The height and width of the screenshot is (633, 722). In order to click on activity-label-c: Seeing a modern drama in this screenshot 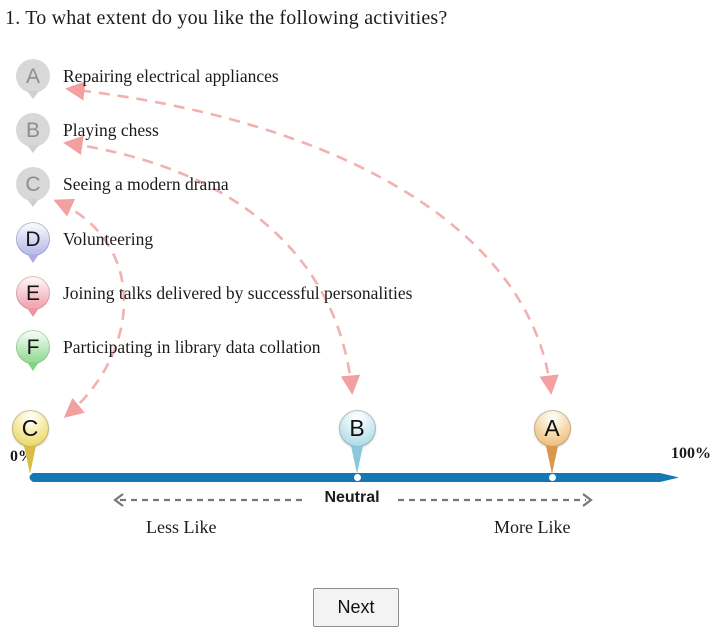, I will do `click(146, 184)`.